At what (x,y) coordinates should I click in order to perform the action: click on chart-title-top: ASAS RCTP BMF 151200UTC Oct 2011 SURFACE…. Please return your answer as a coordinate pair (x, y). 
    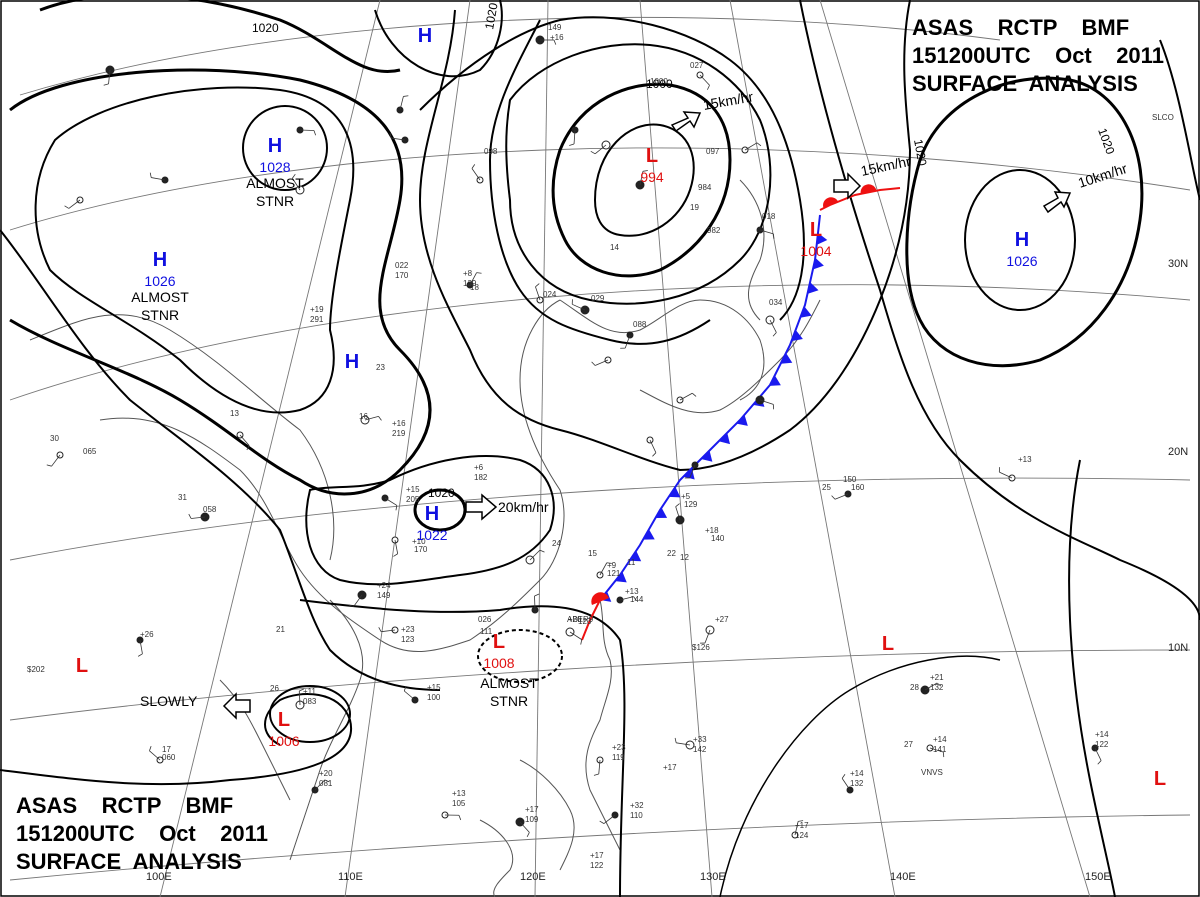
    Looking at the image, I should click on (1038, 56).